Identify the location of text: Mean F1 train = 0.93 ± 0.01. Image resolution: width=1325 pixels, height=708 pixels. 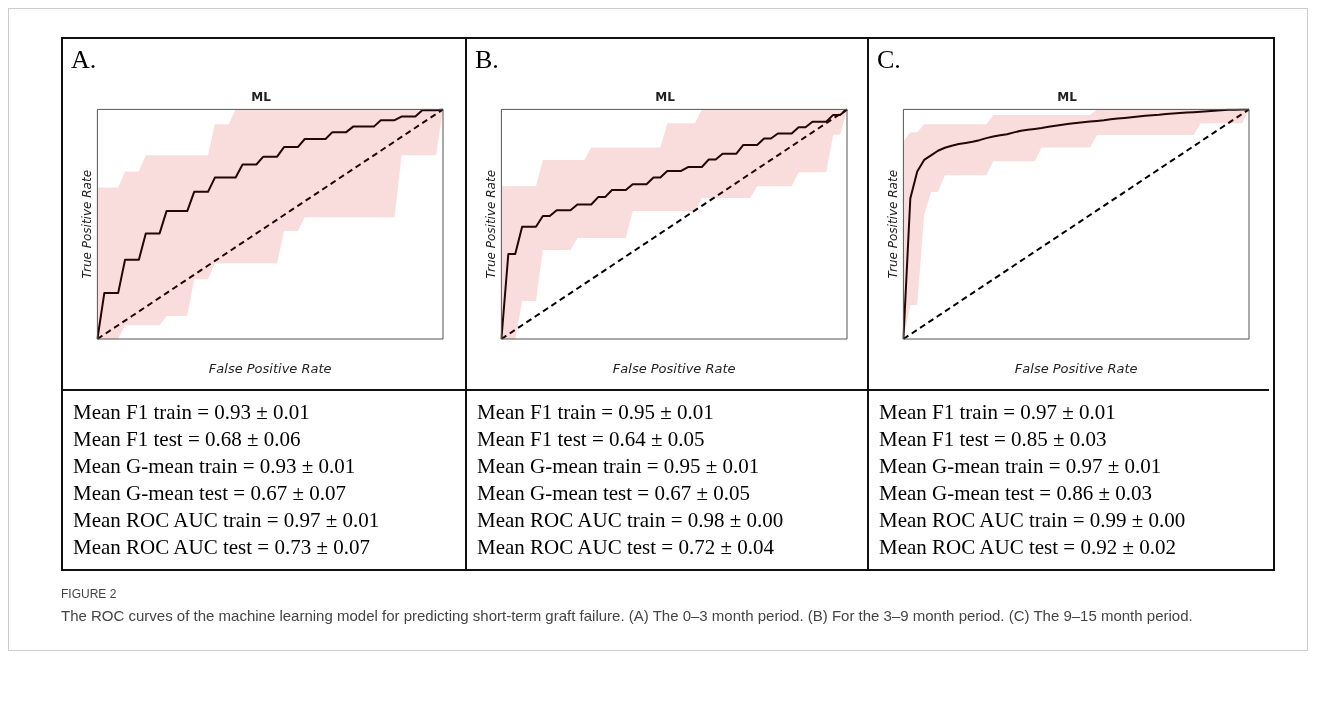
(192, 412).